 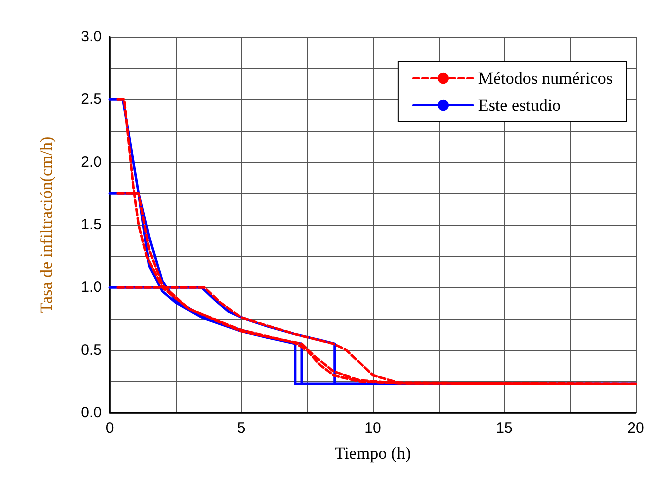 What do you see at coordinates (546, 78) in the screenshot?
I see `legend-label: Métodos numéricos` at bounding box center [546, 78].